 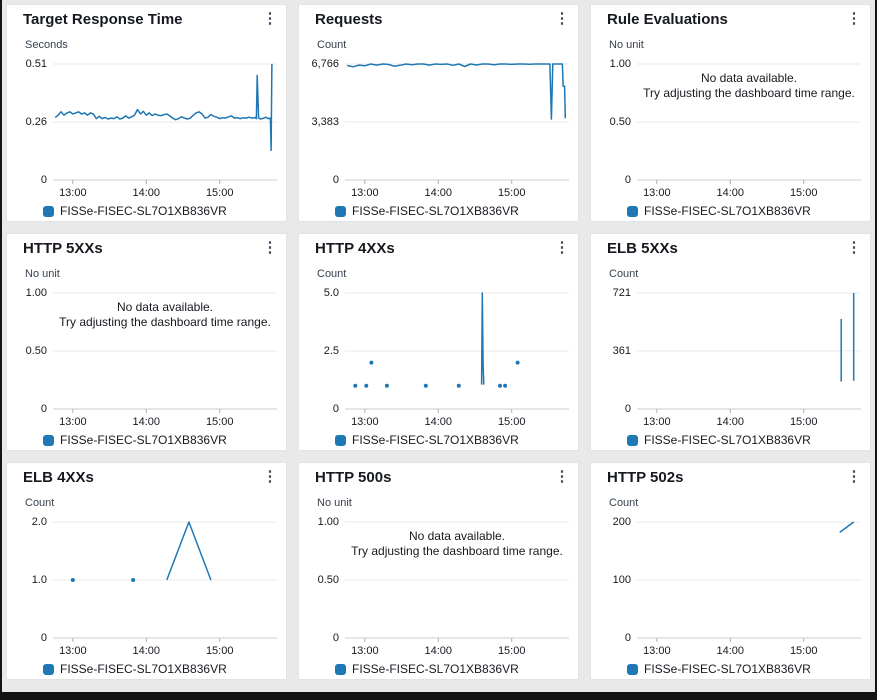 I want to click on y-axis-tick-label: 100, so click(x=621, y=580).